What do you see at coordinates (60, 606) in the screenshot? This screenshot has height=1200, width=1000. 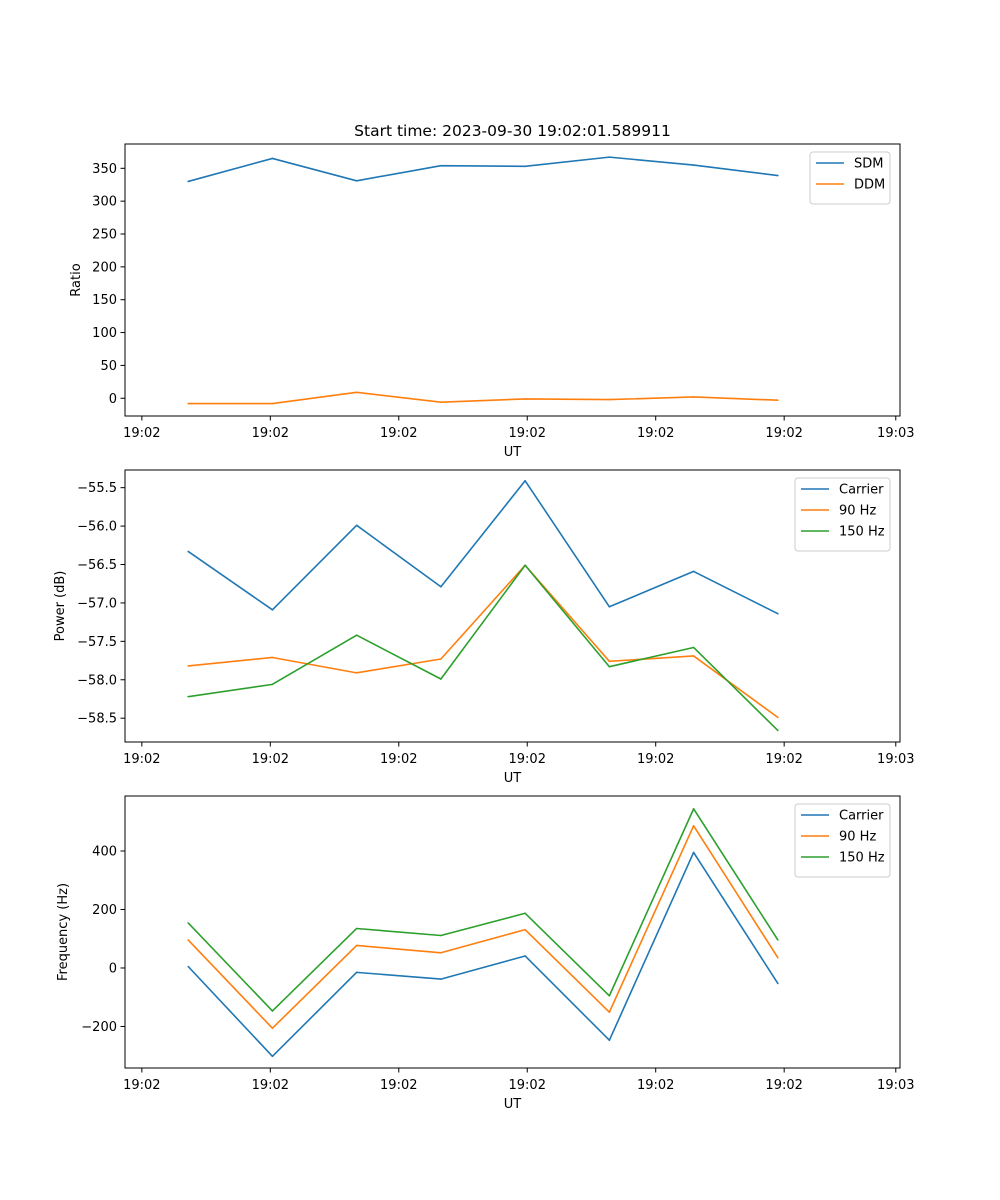 I see `y-axis-label: Power (dB)` at bounding box center [60, 606].